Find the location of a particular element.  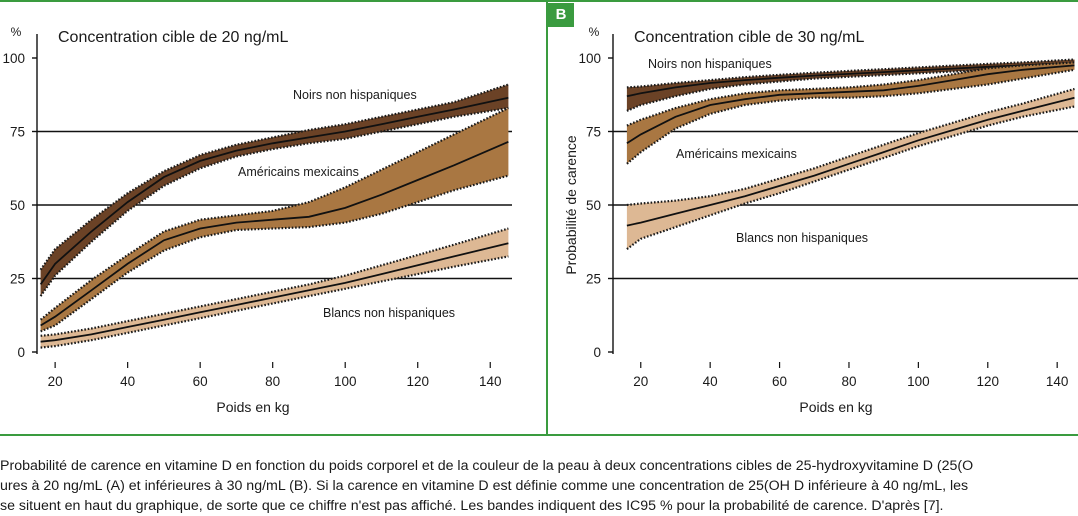

y-axis-label: Probabilité de carence is located at coordinates (571, 205).